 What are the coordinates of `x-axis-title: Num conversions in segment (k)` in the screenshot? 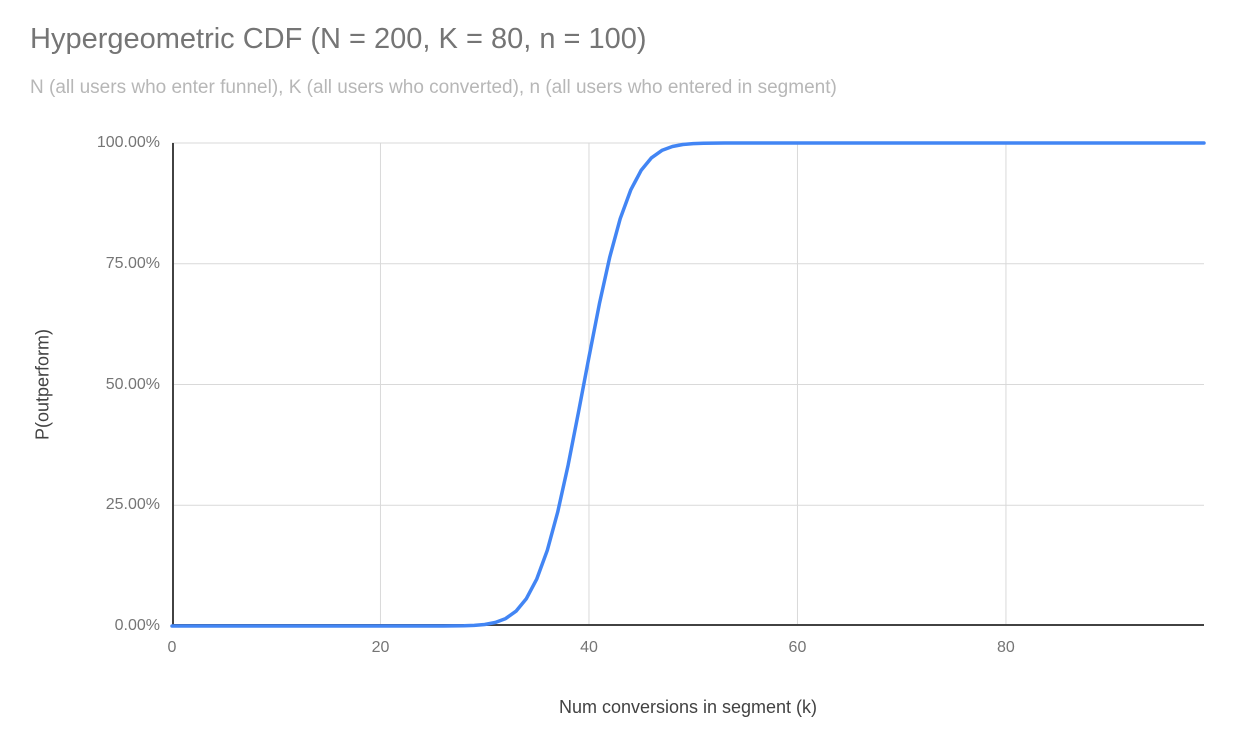 It's located at (688, 707).